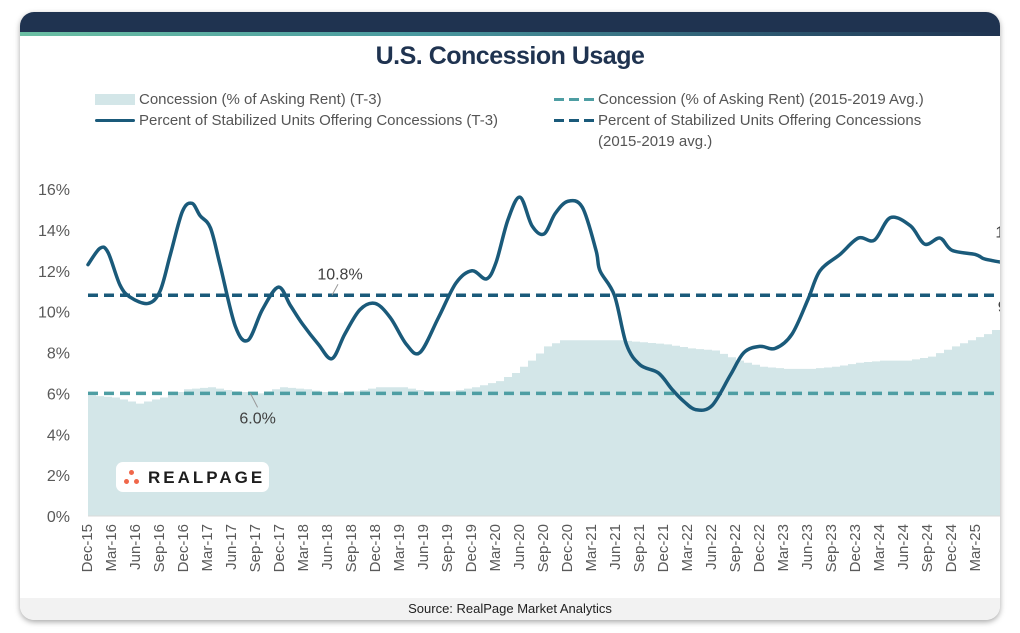 The height and width of the screenshot is (633, 1020). I want to click on x-tick-label: Dec-17, so click(279, 548).